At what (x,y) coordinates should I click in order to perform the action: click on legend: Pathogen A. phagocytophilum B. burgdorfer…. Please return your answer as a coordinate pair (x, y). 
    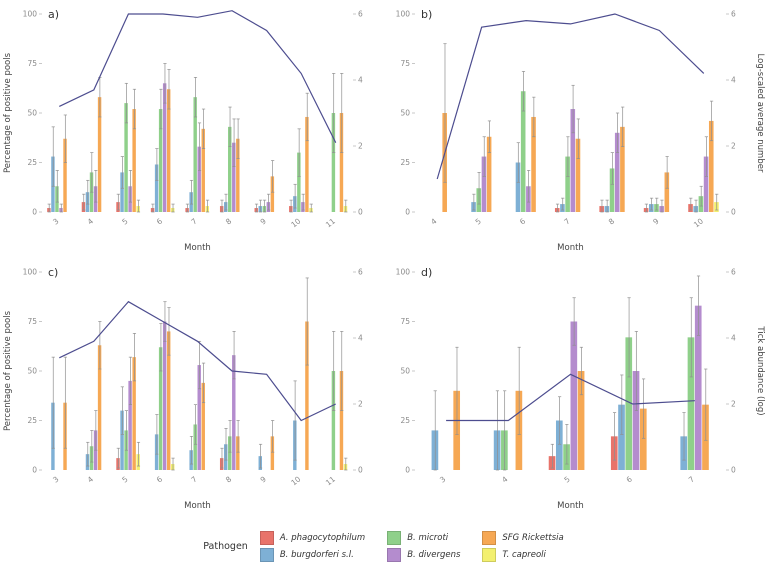
    Looking at the image, I should click on (383, 546).